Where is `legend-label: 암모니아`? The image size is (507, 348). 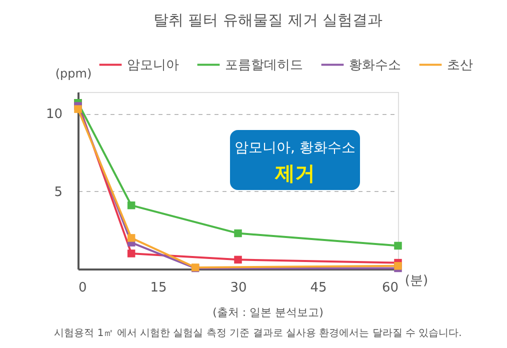 legend-label: 암모니아 is located at coordinates (153, 65).